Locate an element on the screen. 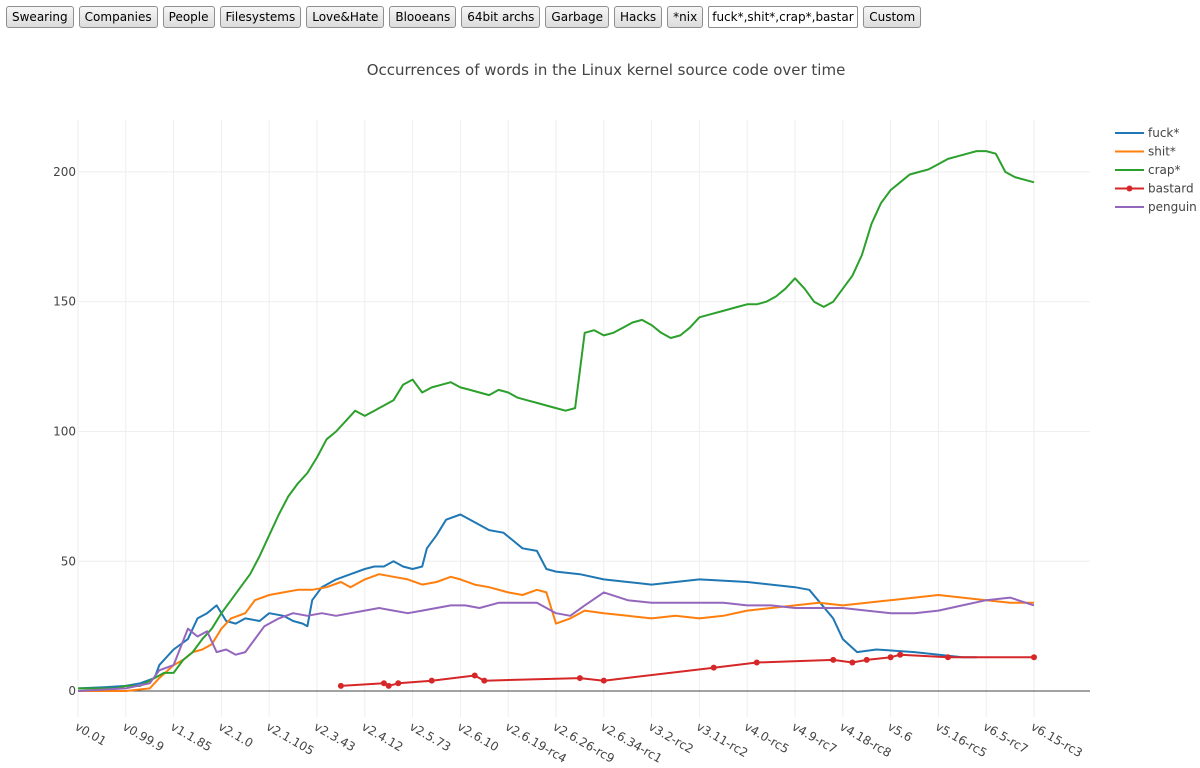 The width and height of the screenshot is (1200, 768). legend-item: crap* is located at coordinates (1148, 170).